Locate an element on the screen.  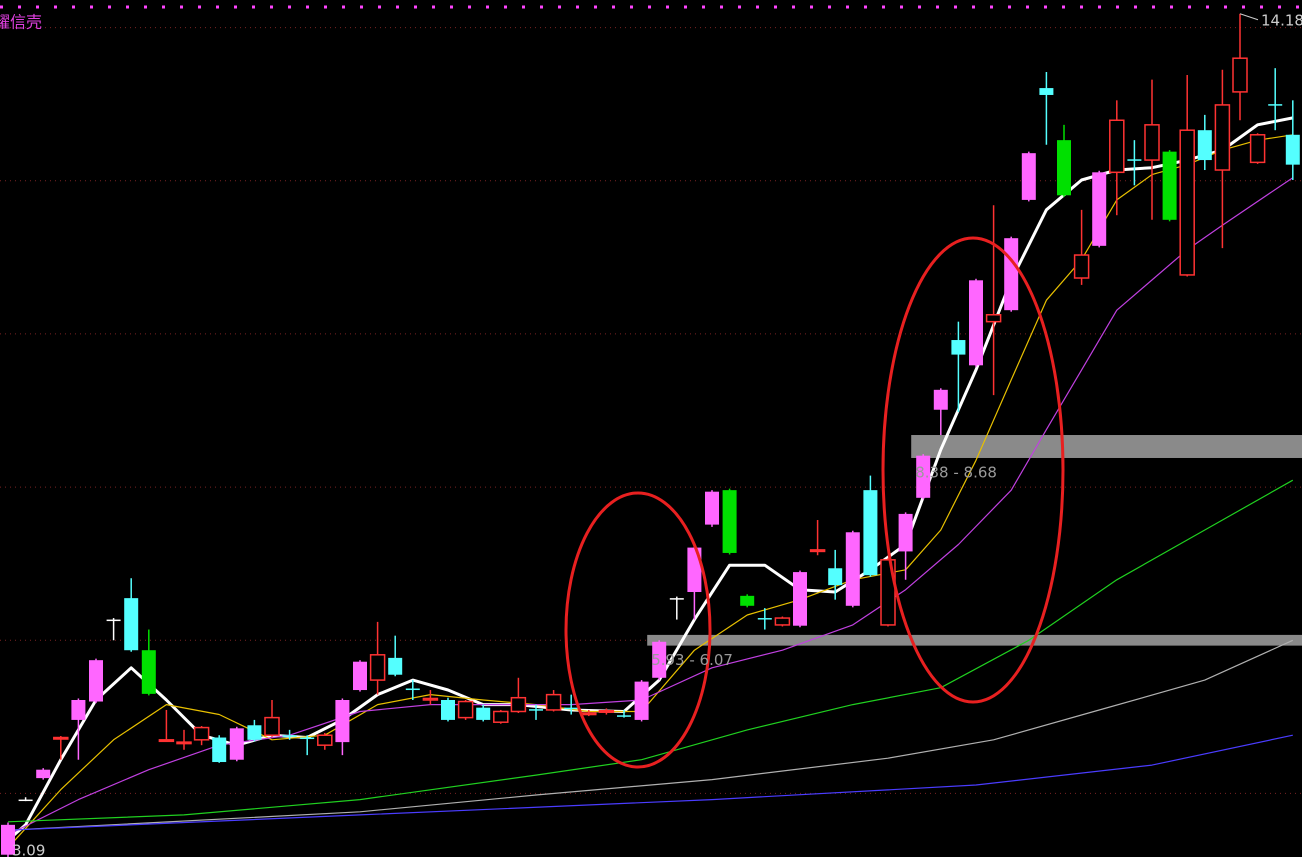
zones is located at coordinates (974, 540).